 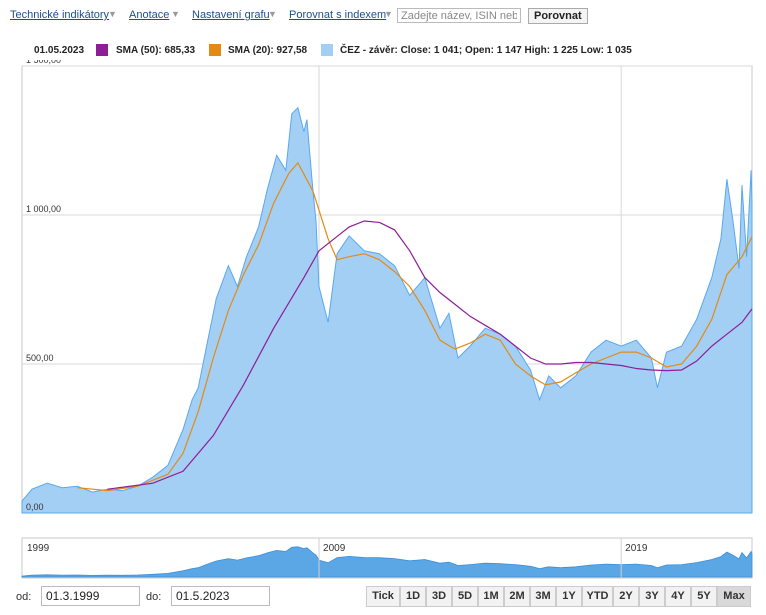 I want to click on sma20-legend-label: SMA (20): 927,58, so click(x=268, y=50).